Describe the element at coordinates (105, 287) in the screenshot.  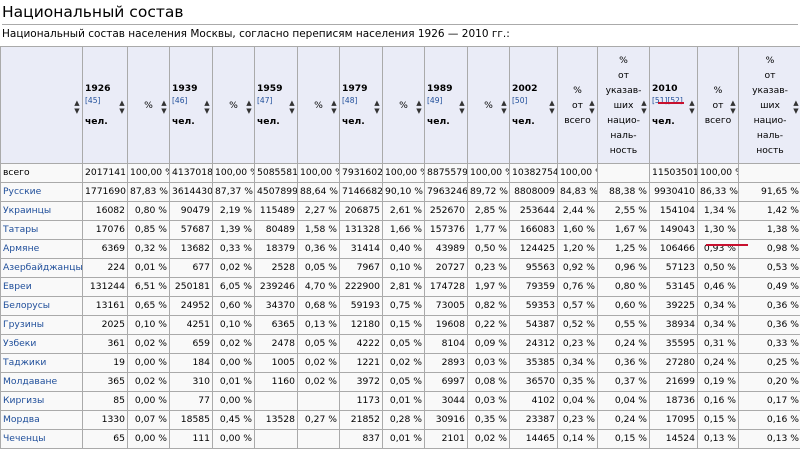
I see `table-cell: 131244` at that location.